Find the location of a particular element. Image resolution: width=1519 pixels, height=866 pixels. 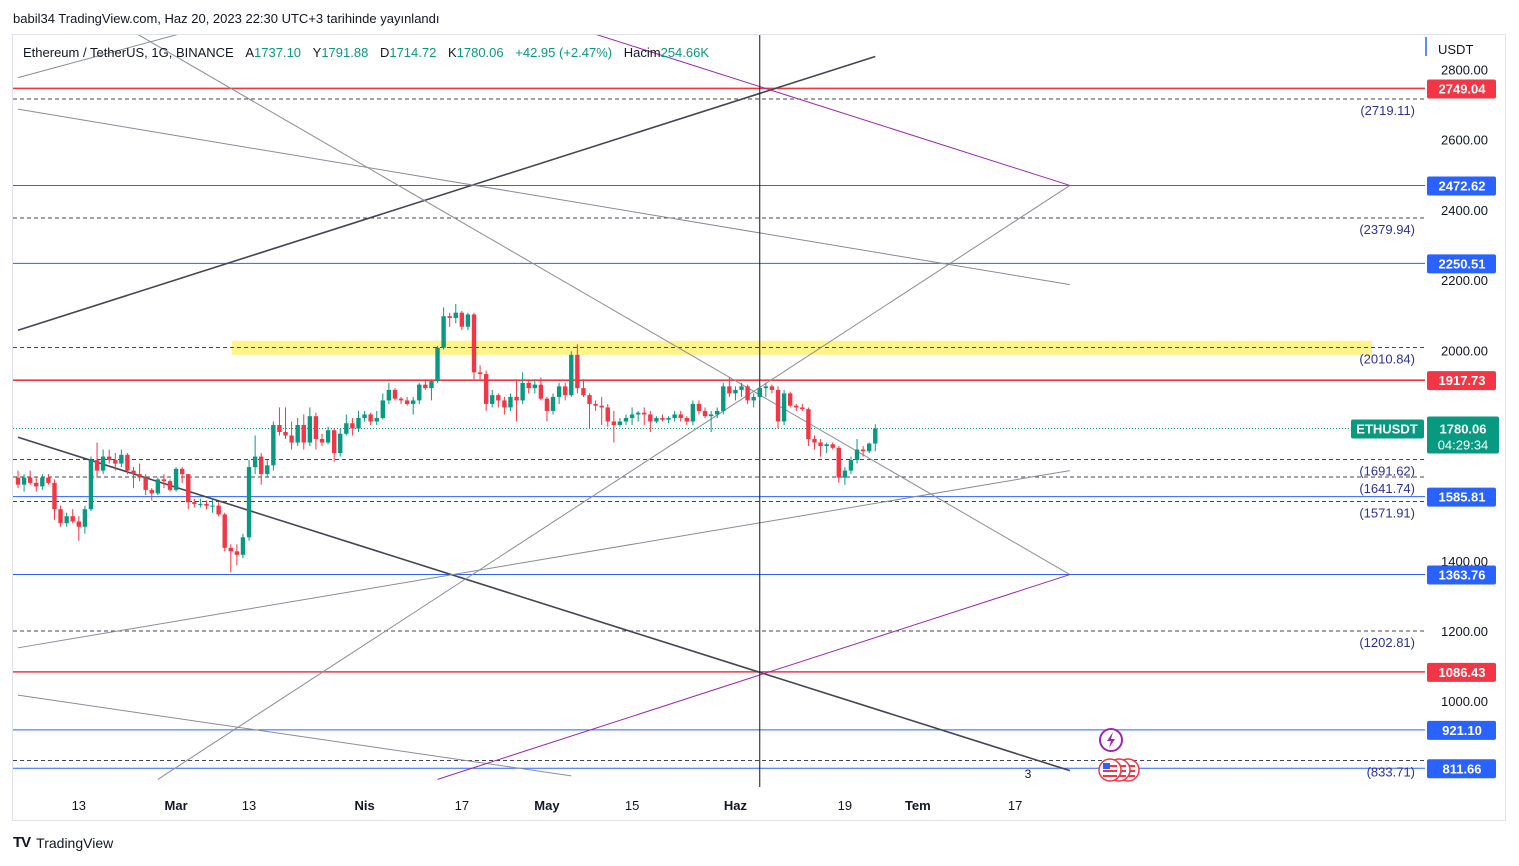

price-badge-label: 2472.62 is located at coordinates (1462, 185).